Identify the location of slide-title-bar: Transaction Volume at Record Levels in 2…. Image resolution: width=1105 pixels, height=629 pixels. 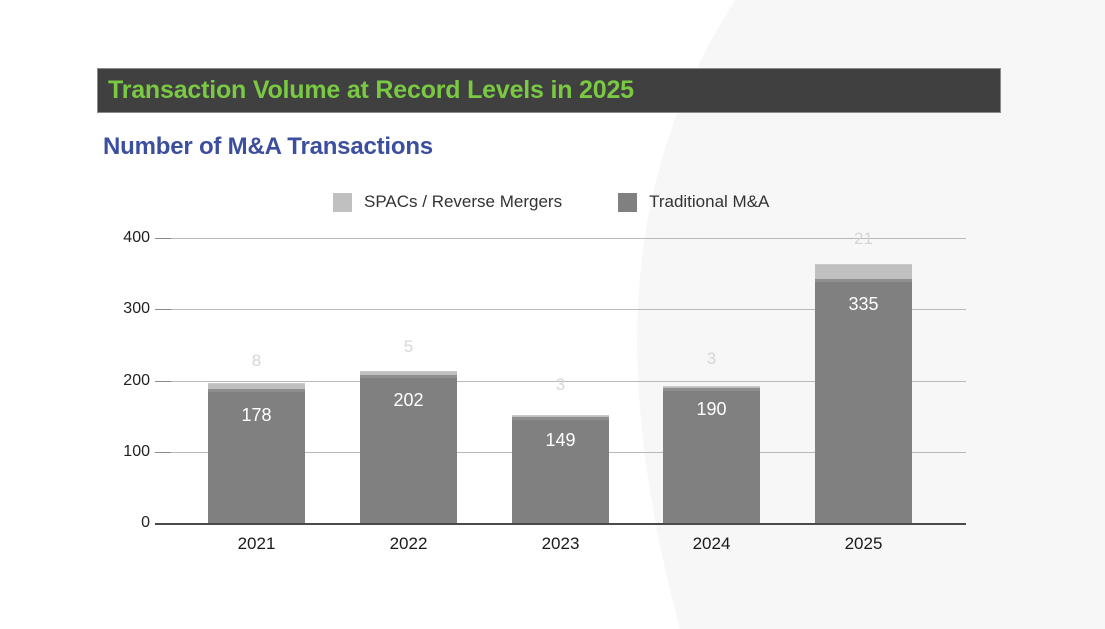
(549, 90).